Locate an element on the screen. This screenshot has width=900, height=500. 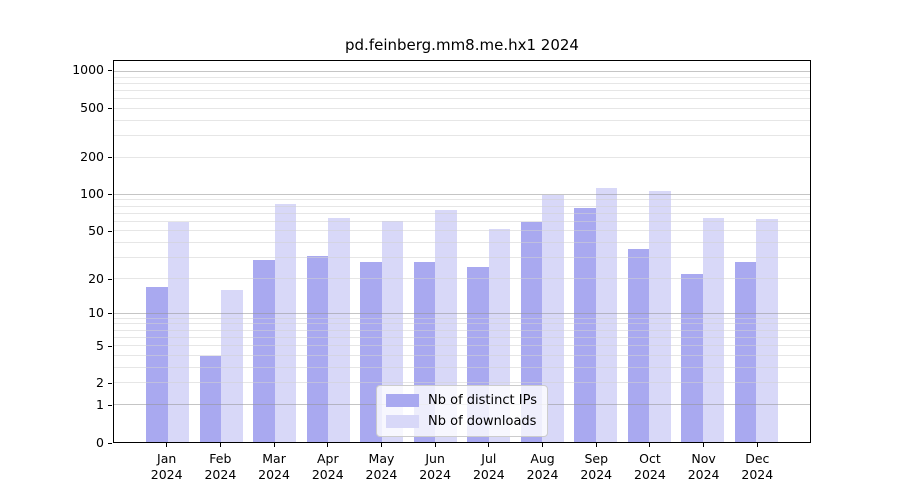
bar-mar-distinct-ips is located at coordinates (264, 350).